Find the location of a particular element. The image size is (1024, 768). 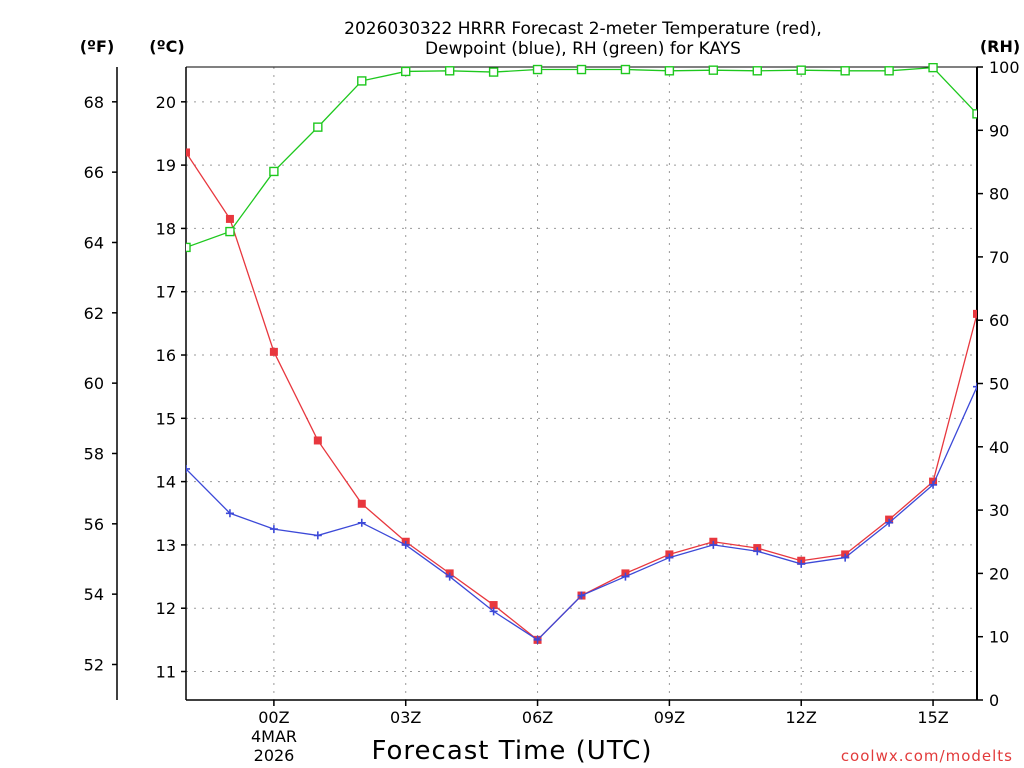

celsius-tick-label: 13 is located at coordinates (166, 545).